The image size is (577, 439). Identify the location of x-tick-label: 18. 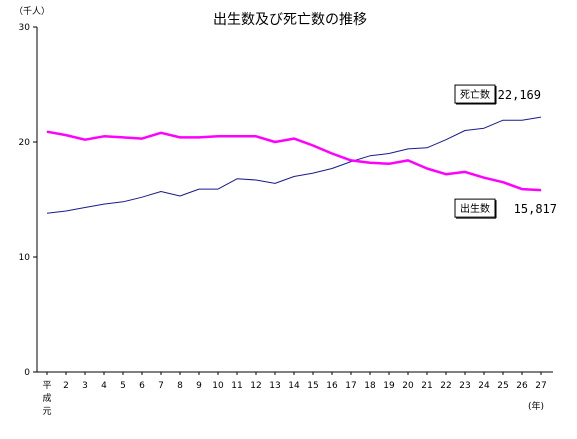
(370, 386).